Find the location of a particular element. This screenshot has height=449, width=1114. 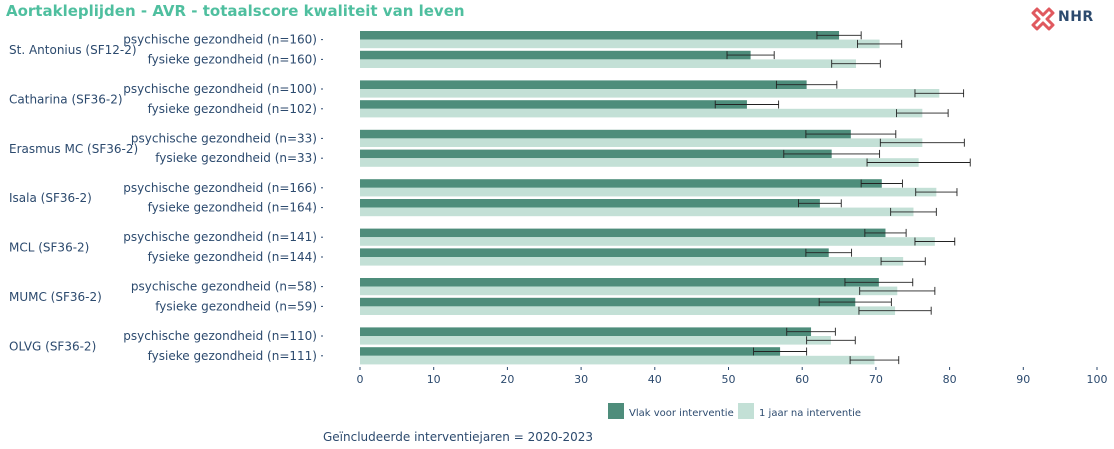

measure-label: fysieke gezondheid (n=164) is located at coordinates (232, 208).